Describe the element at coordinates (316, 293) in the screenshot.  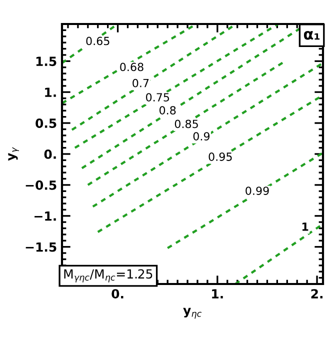
I see `x-tick-label: 2.` at that location.